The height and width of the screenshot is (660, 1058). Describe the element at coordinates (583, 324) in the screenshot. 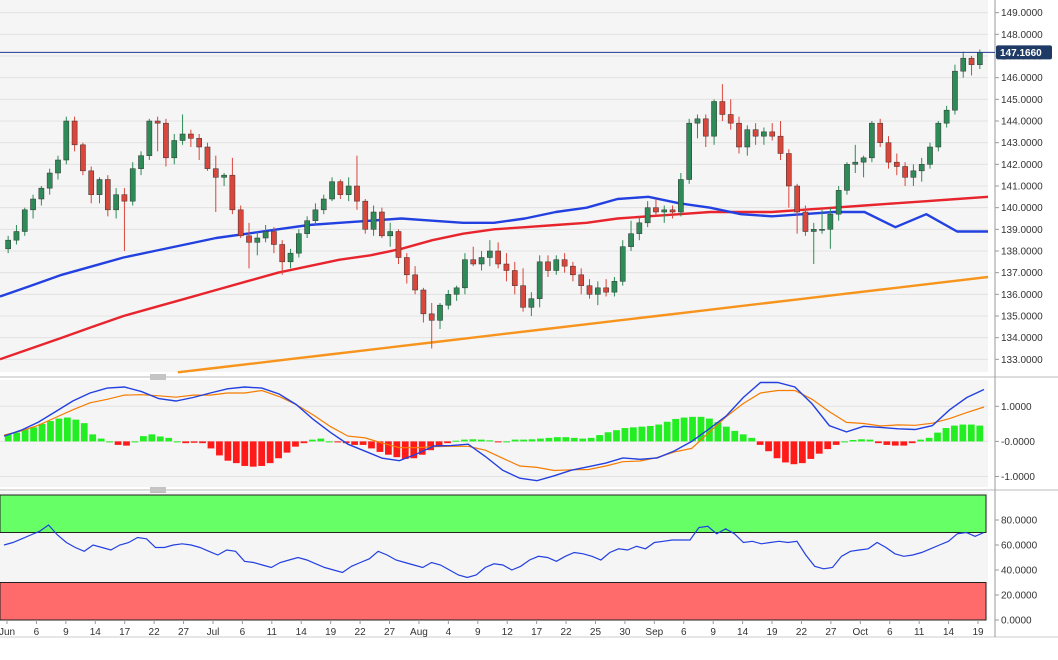

I see `sma-slow-line` at that location.